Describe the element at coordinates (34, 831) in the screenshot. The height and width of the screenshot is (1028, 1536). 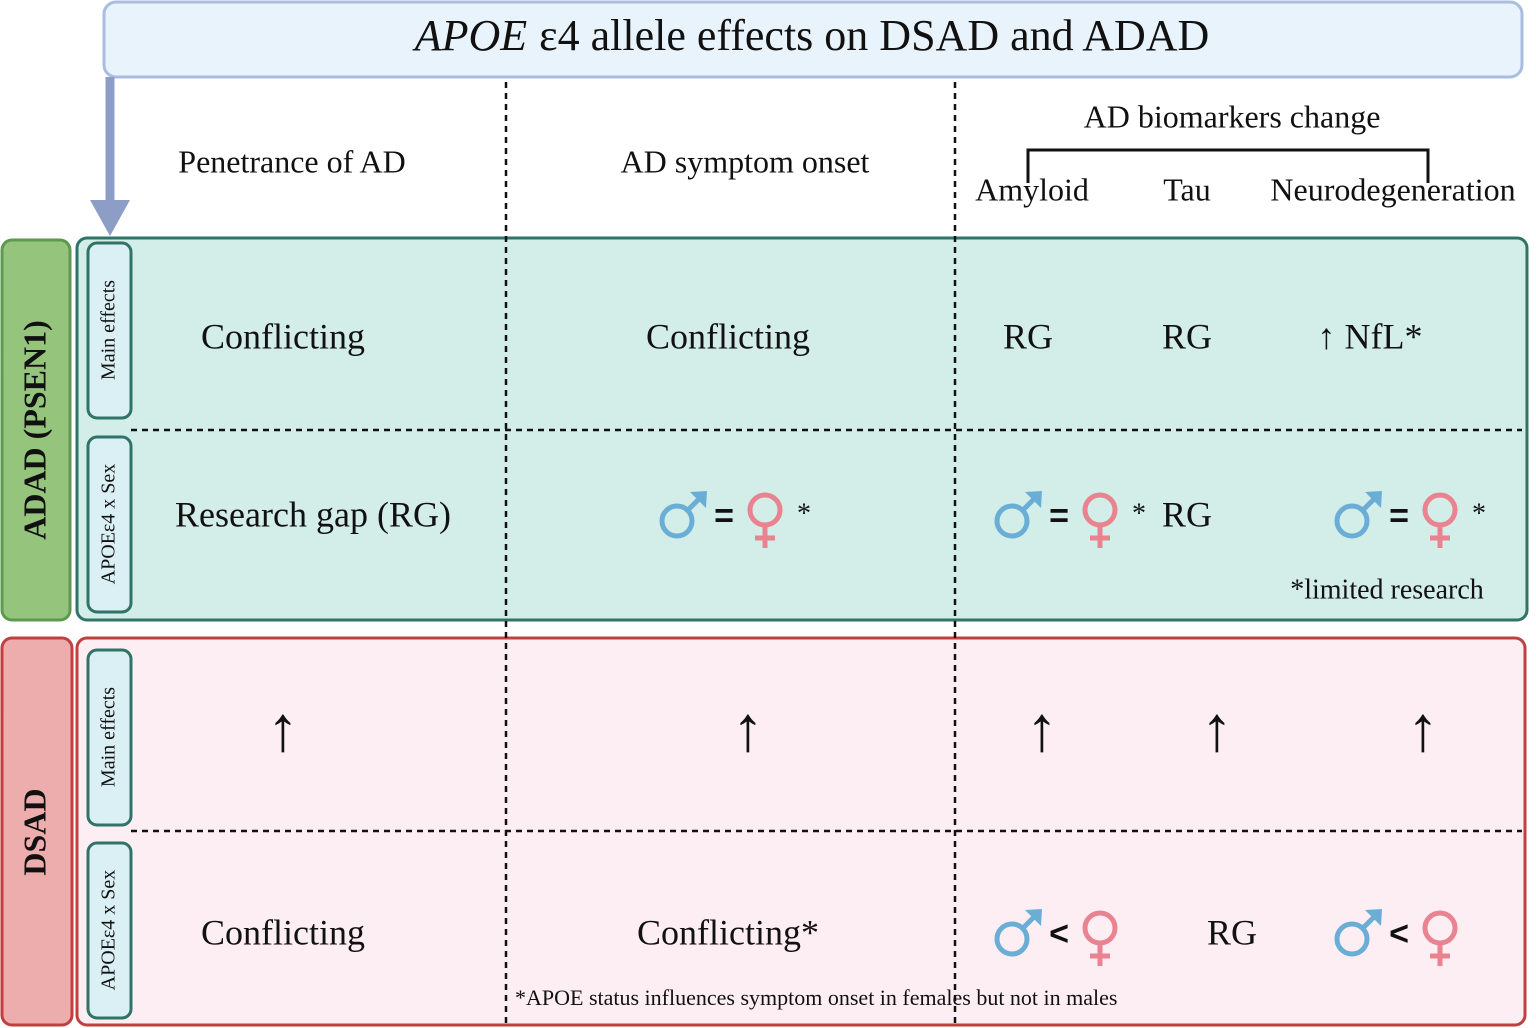
I see `group-label: DSAD` at that location.